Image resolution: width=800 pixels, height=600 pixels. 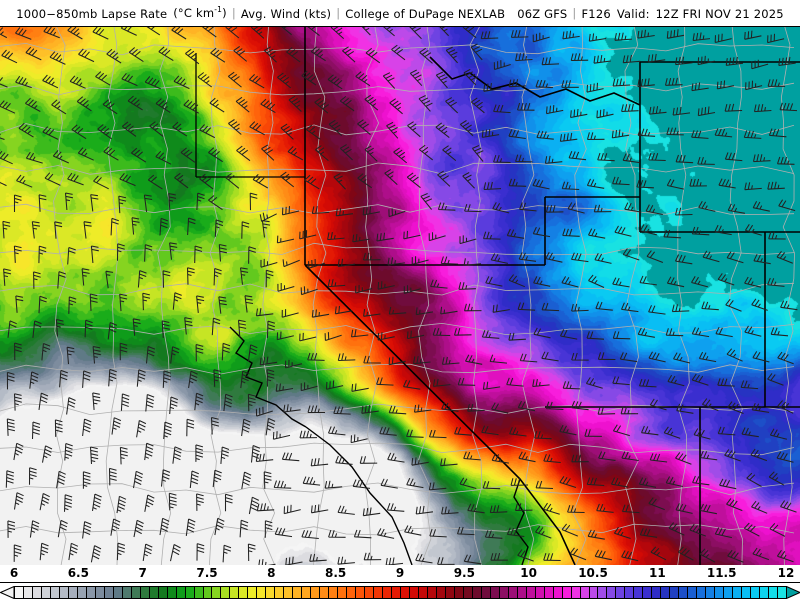 What do you see at coordinates (218, 10) in the screenshot?
I see `units-exponent: -1` at bounding box center [218, 10].